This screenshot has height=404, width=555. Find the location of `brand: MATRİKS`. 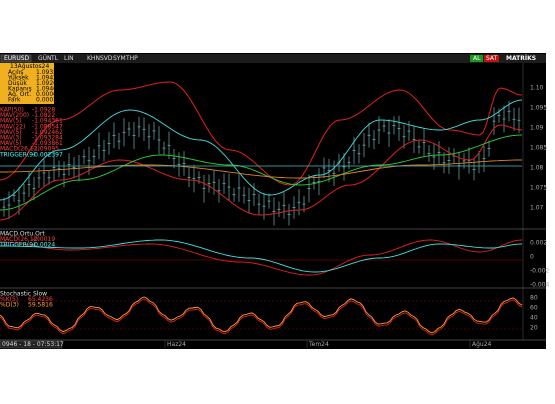

brand: MATRİKS is located at coordinates (521, 58).